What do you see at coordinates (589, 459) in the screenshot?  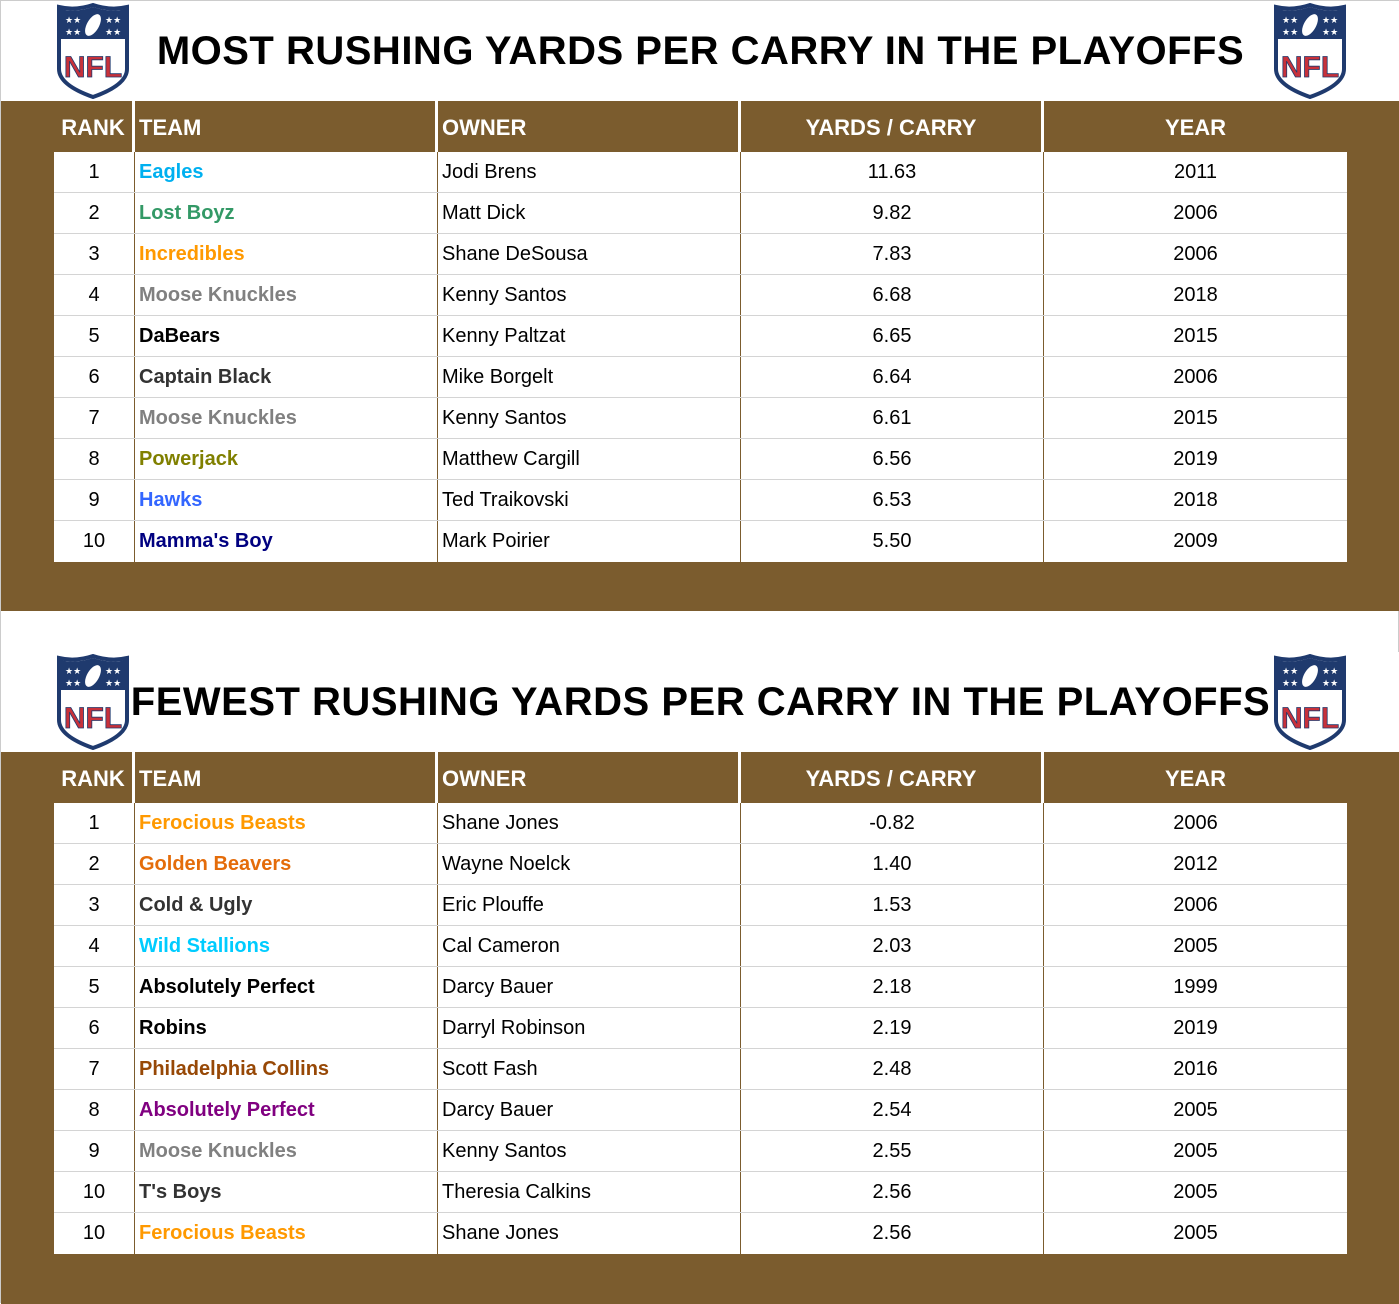 I see `owner-cell: Matthew Cargill` at bounding box center [589, 459].